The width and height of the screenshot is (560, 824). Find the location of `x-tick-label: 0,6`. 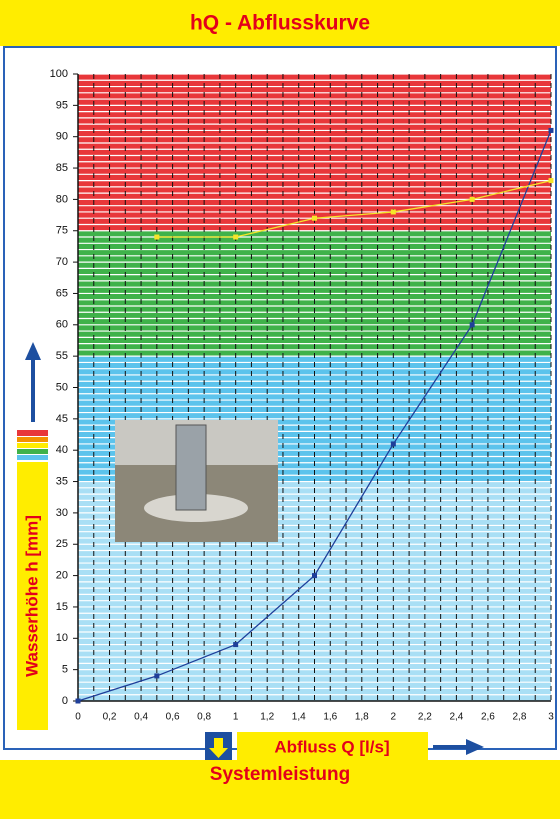

x-tick-label: 0,6 is located at coordinates (173, 717).